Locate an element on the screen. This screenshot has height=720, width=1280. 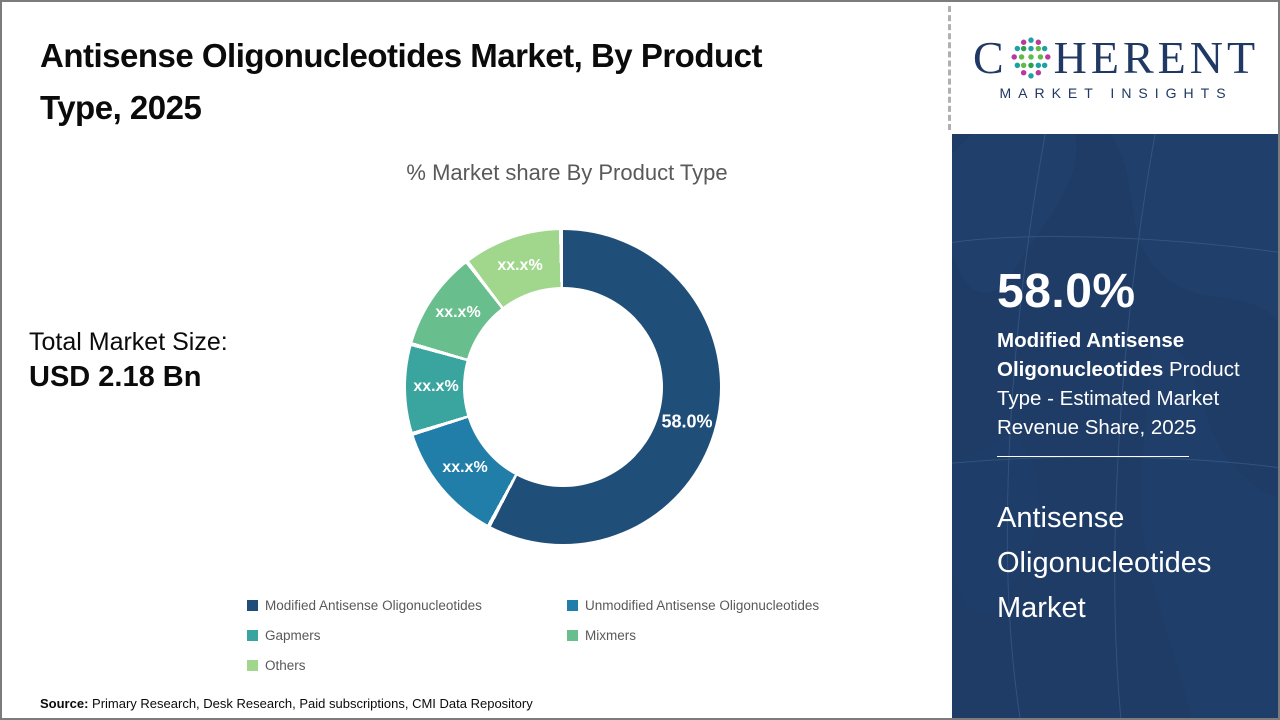
legend-item-mixmers: Mixmers is located at coordinates (747, 635).